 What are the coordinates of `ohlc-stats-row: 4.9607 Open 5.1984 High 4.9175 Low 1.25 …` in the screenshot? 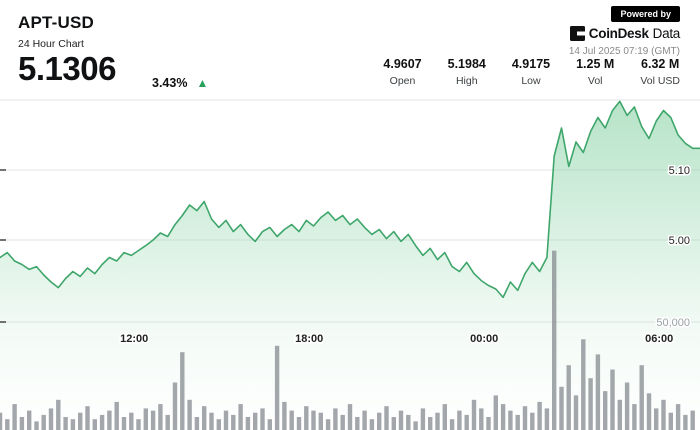 It's located at (531, 72).